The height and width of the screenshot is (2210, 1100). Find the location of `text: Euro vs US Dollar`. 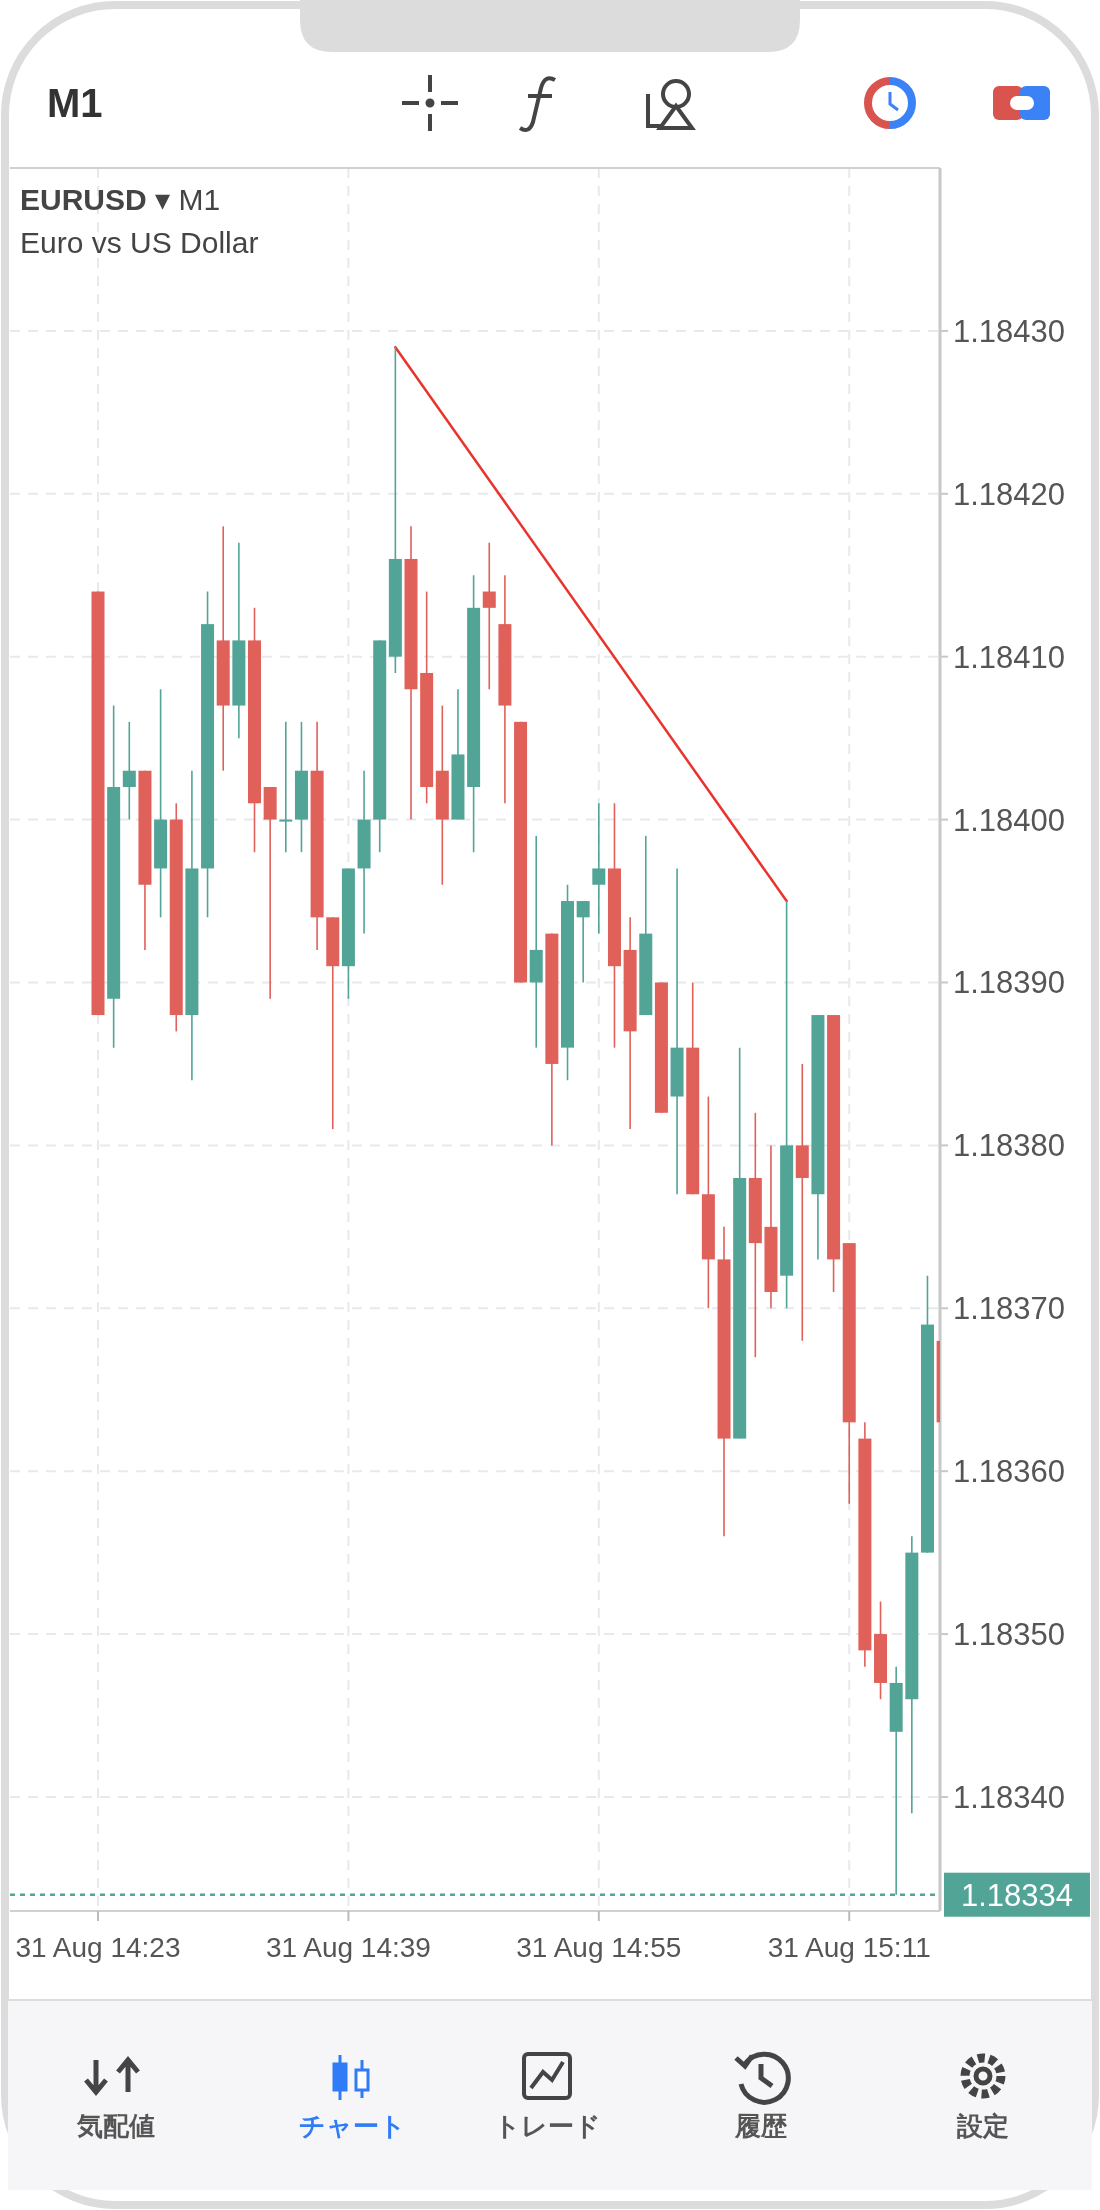

text: Euro vs US Dollar is located at coordinates (139, 242).